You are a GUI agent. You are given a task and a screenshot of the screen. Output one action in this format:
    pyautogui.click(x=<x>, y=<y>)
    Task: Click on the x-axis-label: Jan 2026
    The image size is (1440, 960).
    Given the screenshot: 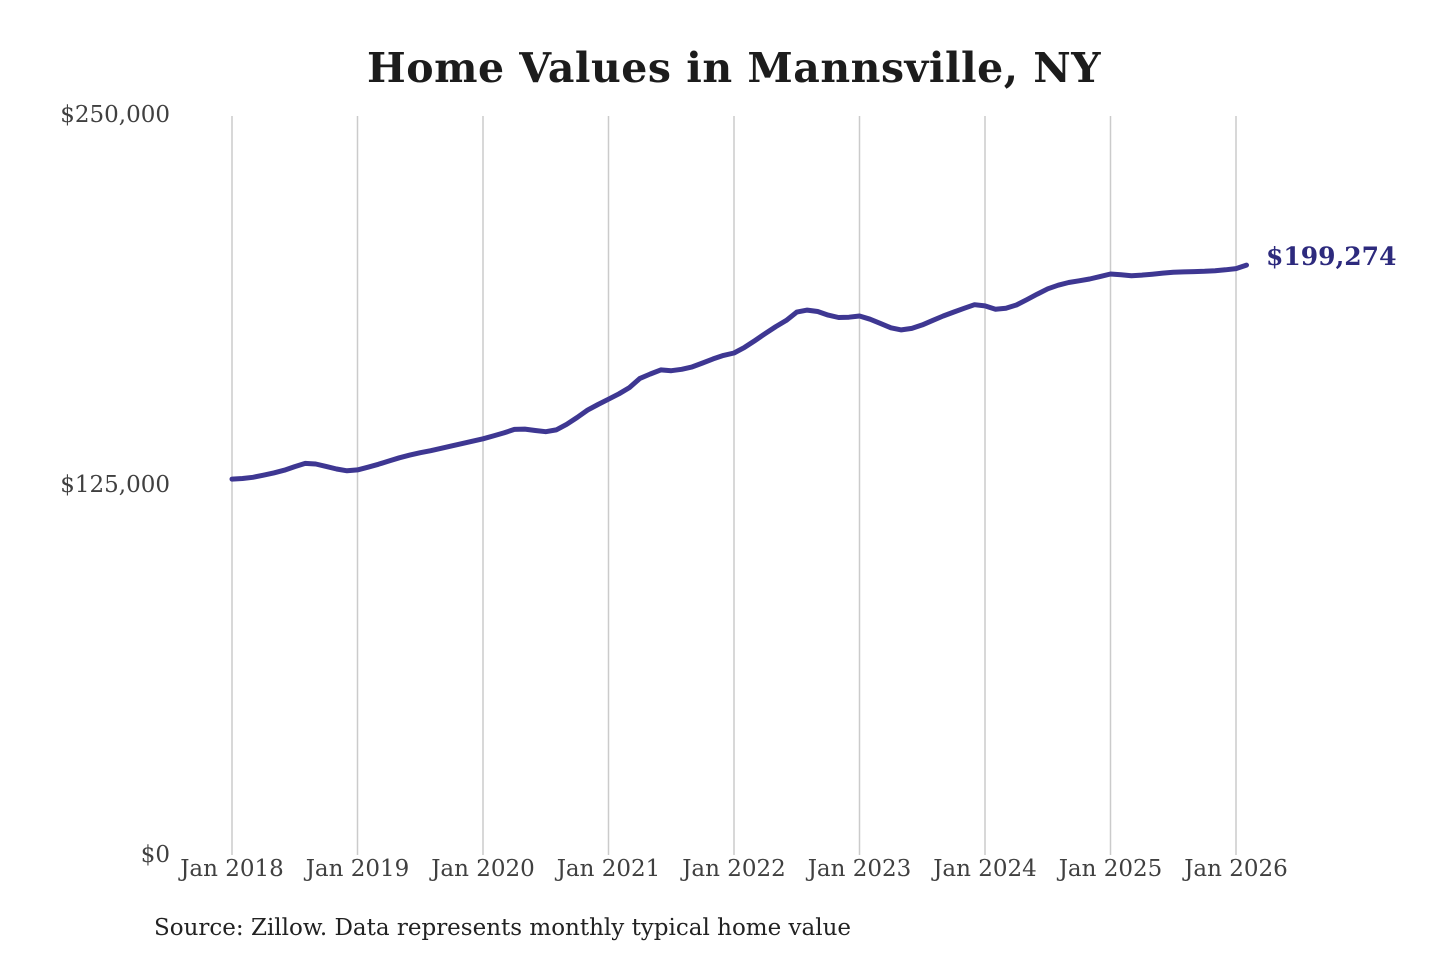 What is the action you would take?
    pyautogui.click(x=1236, y=869)
    